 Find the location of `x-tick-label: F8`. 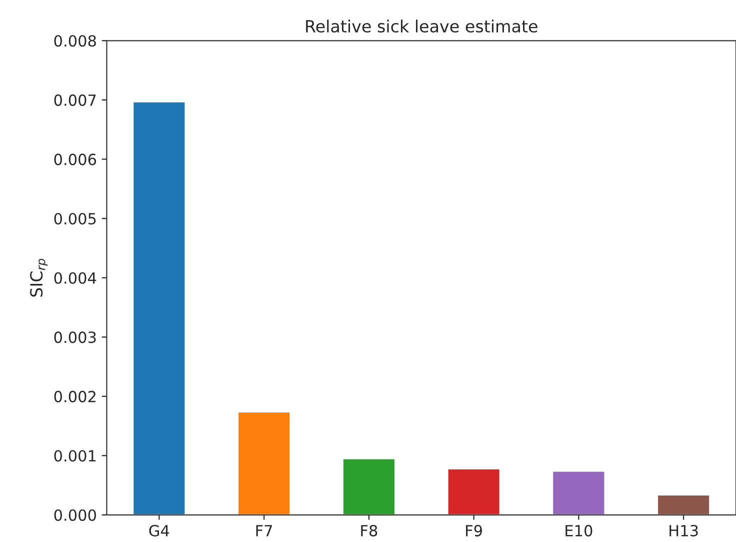

x-tick-label: F8 is located at coordinates (369, 530).